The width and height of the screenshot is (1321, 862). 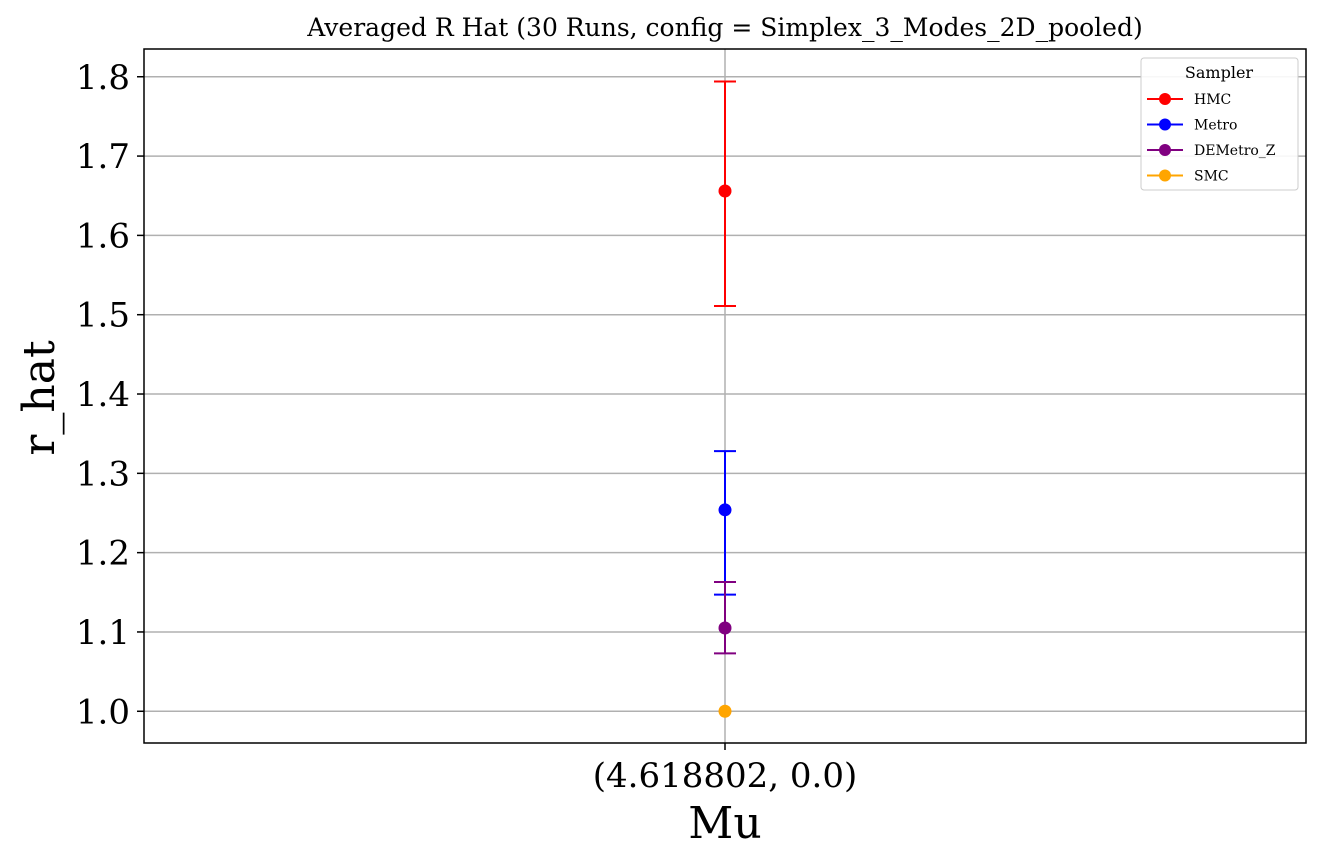 I want to click on legend-label-metro: Metro, so click(x=1215, y=126).